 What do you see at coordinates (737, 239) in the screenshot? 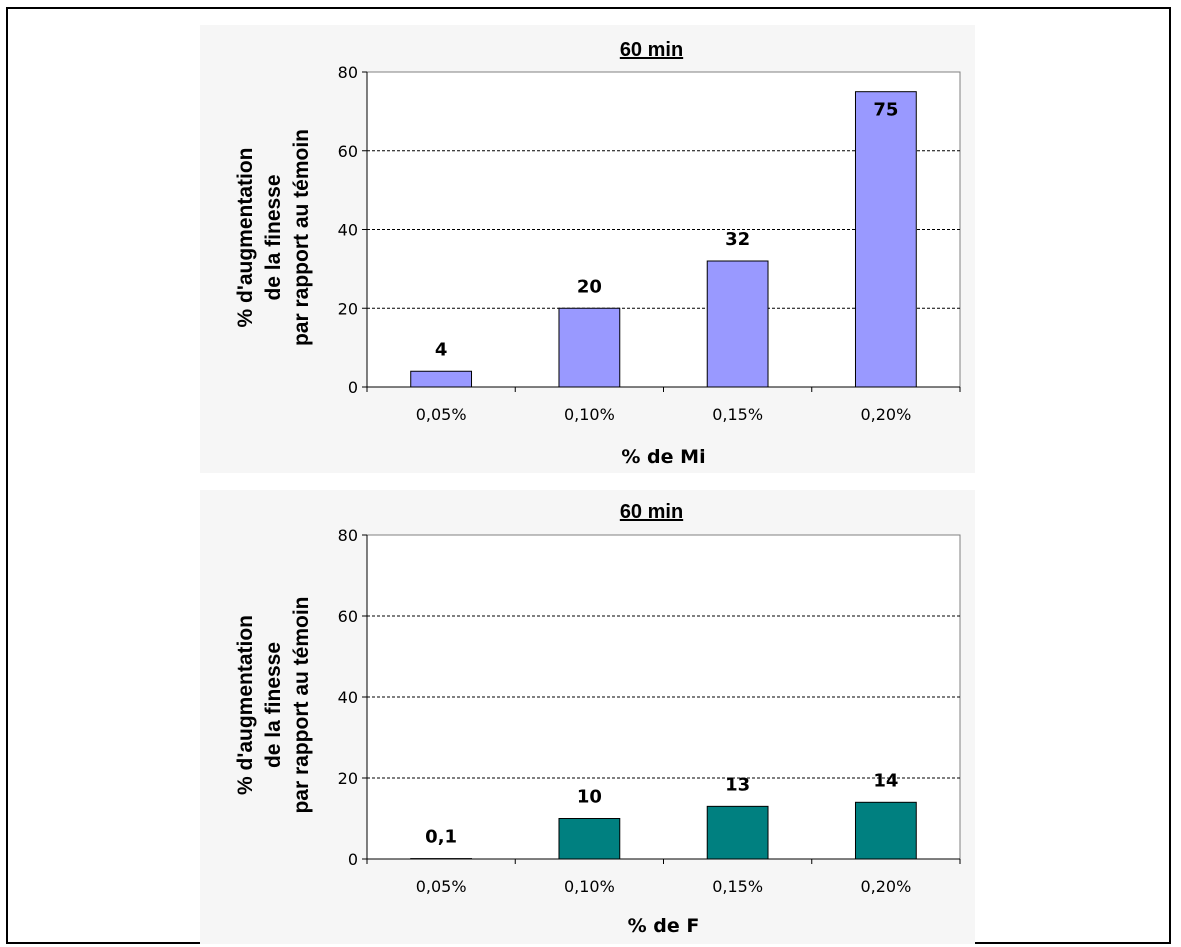
I see `data-label: 32` at bounding box center [737, 239].